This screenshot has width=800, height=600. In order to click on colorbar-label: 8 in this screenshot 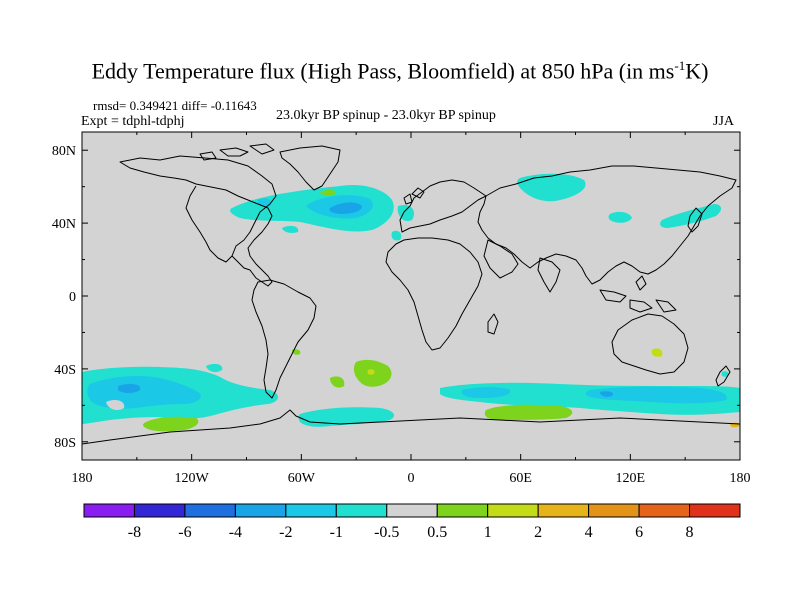, I will do `click(690, 532)`.